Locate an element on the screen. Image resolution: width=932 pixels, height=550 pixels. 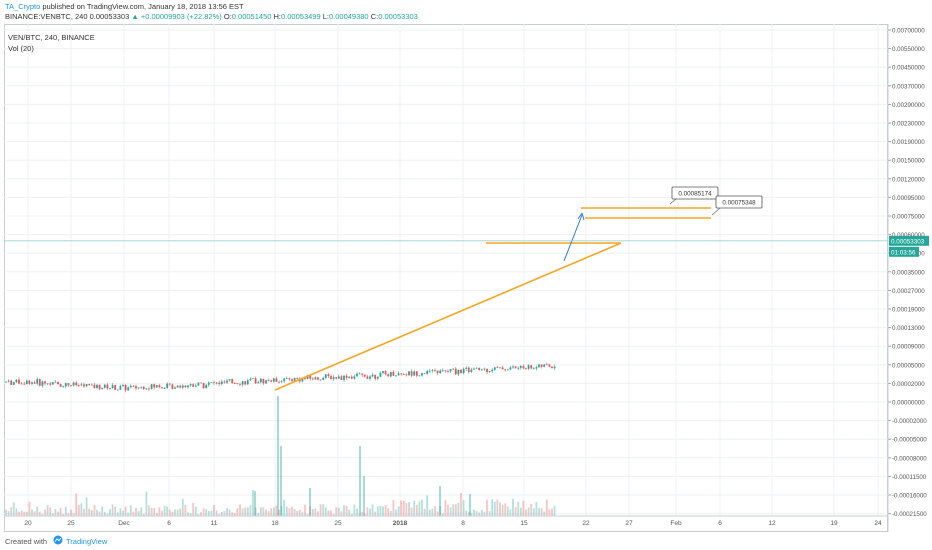
x-tick-label: 2018 is located at coordinates (400, 523).